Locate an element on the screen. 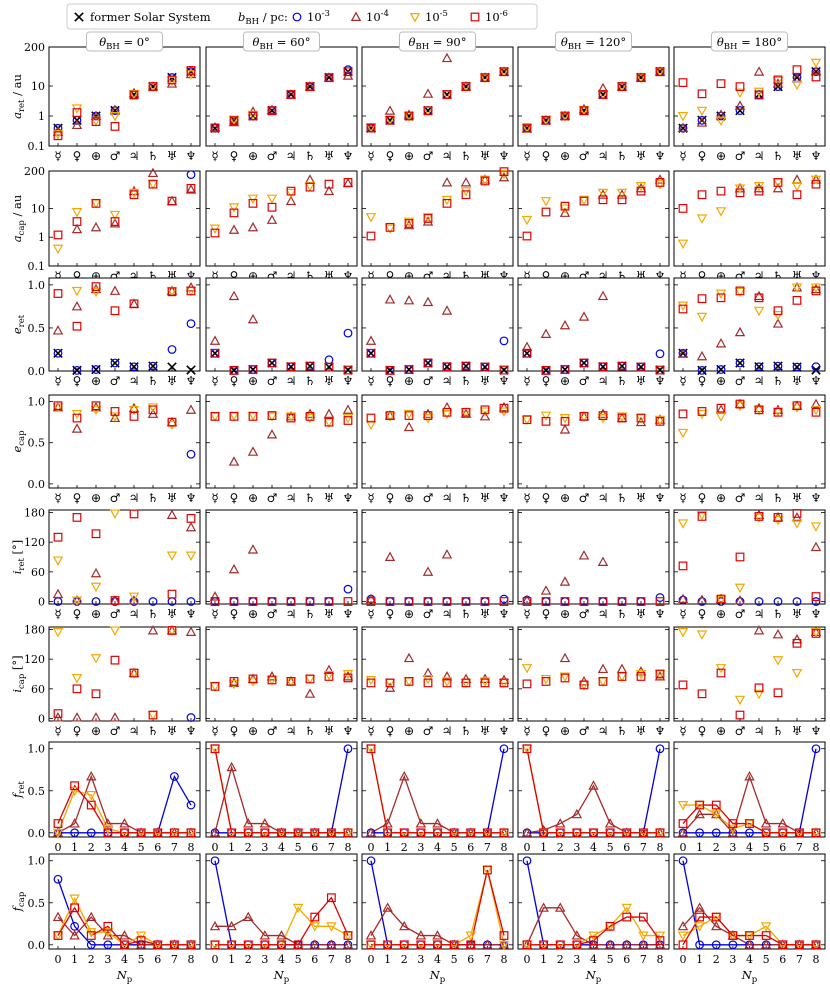 The height and width of the screenshot is (997, 830). xtick-label-np: 0 is located at coordinates (215, 847).